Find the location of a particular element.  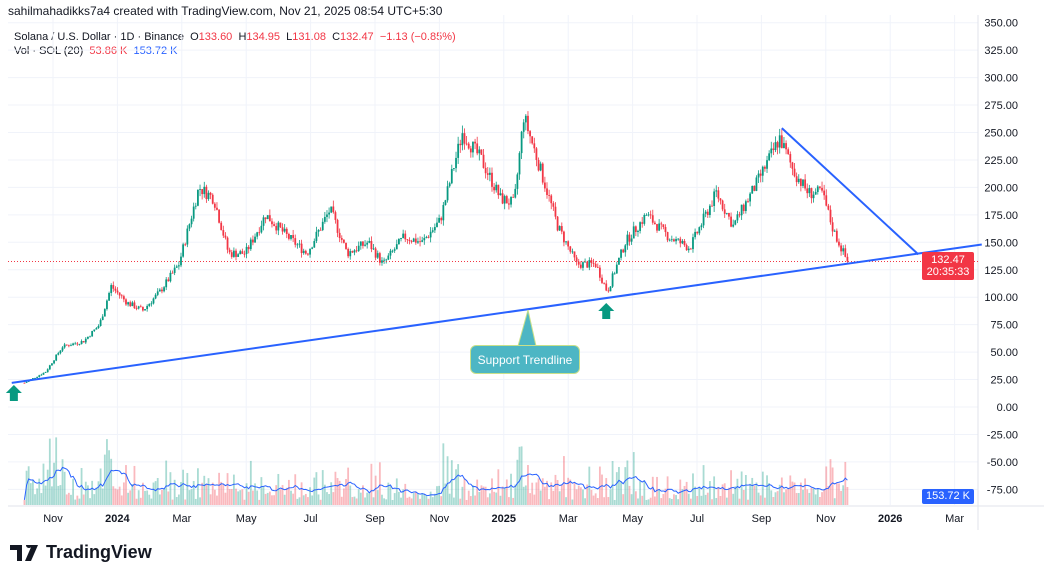

y-tick-label: -50.00 is located at coordinates (1002, 463).